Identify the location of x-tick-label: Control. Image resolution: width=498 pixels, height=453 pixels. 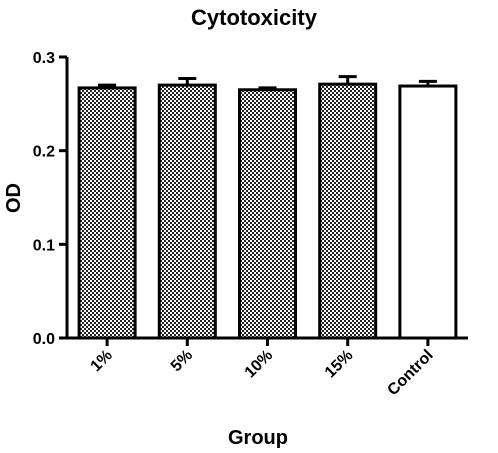
(410, 373).